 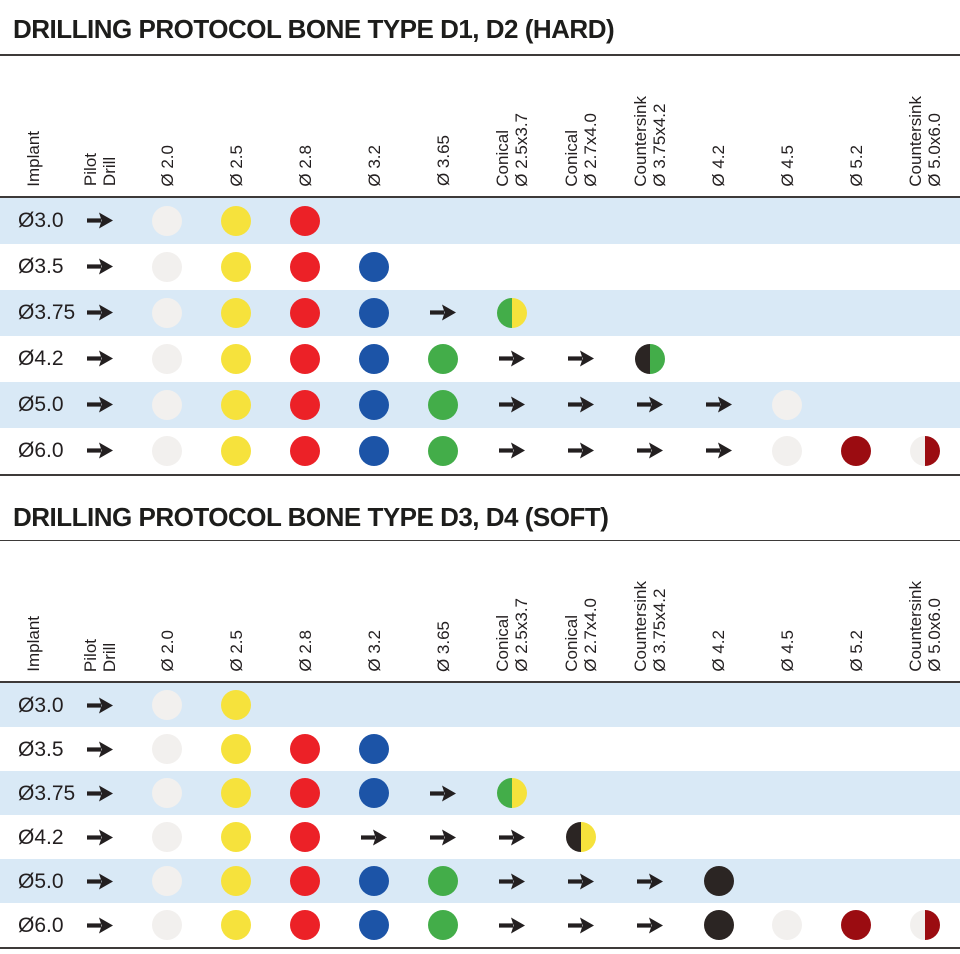 I want to click on column-header-label: Ø 4.2, so click(x=719, y=651).